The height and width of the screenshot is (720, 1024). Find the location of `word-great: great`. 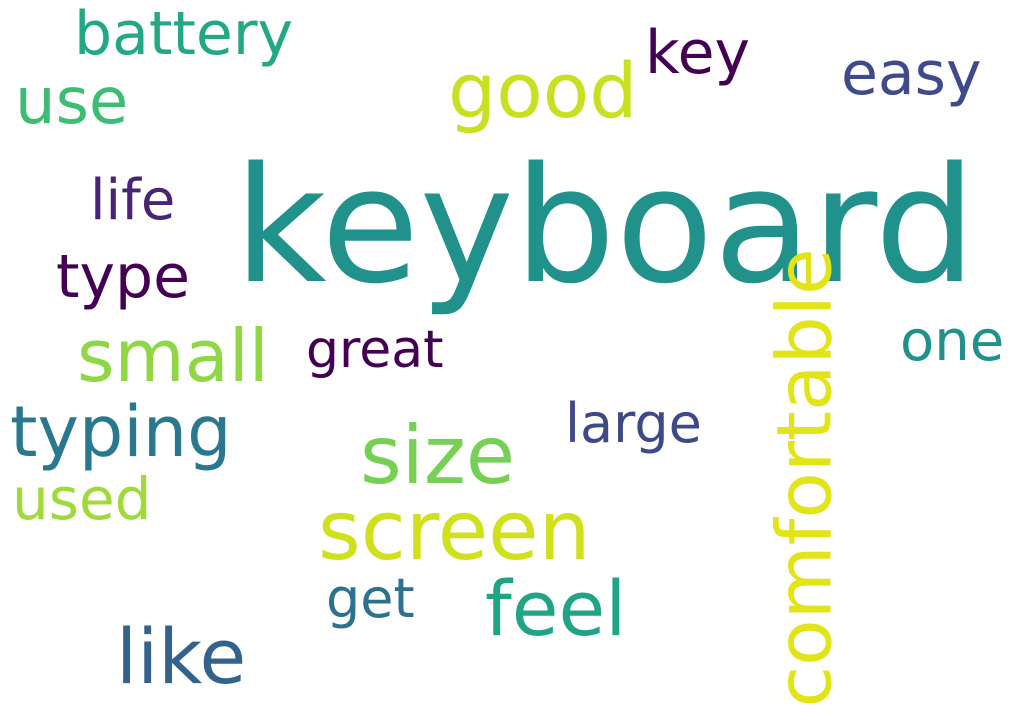

word-great: great is located at coordinates (375, 350).